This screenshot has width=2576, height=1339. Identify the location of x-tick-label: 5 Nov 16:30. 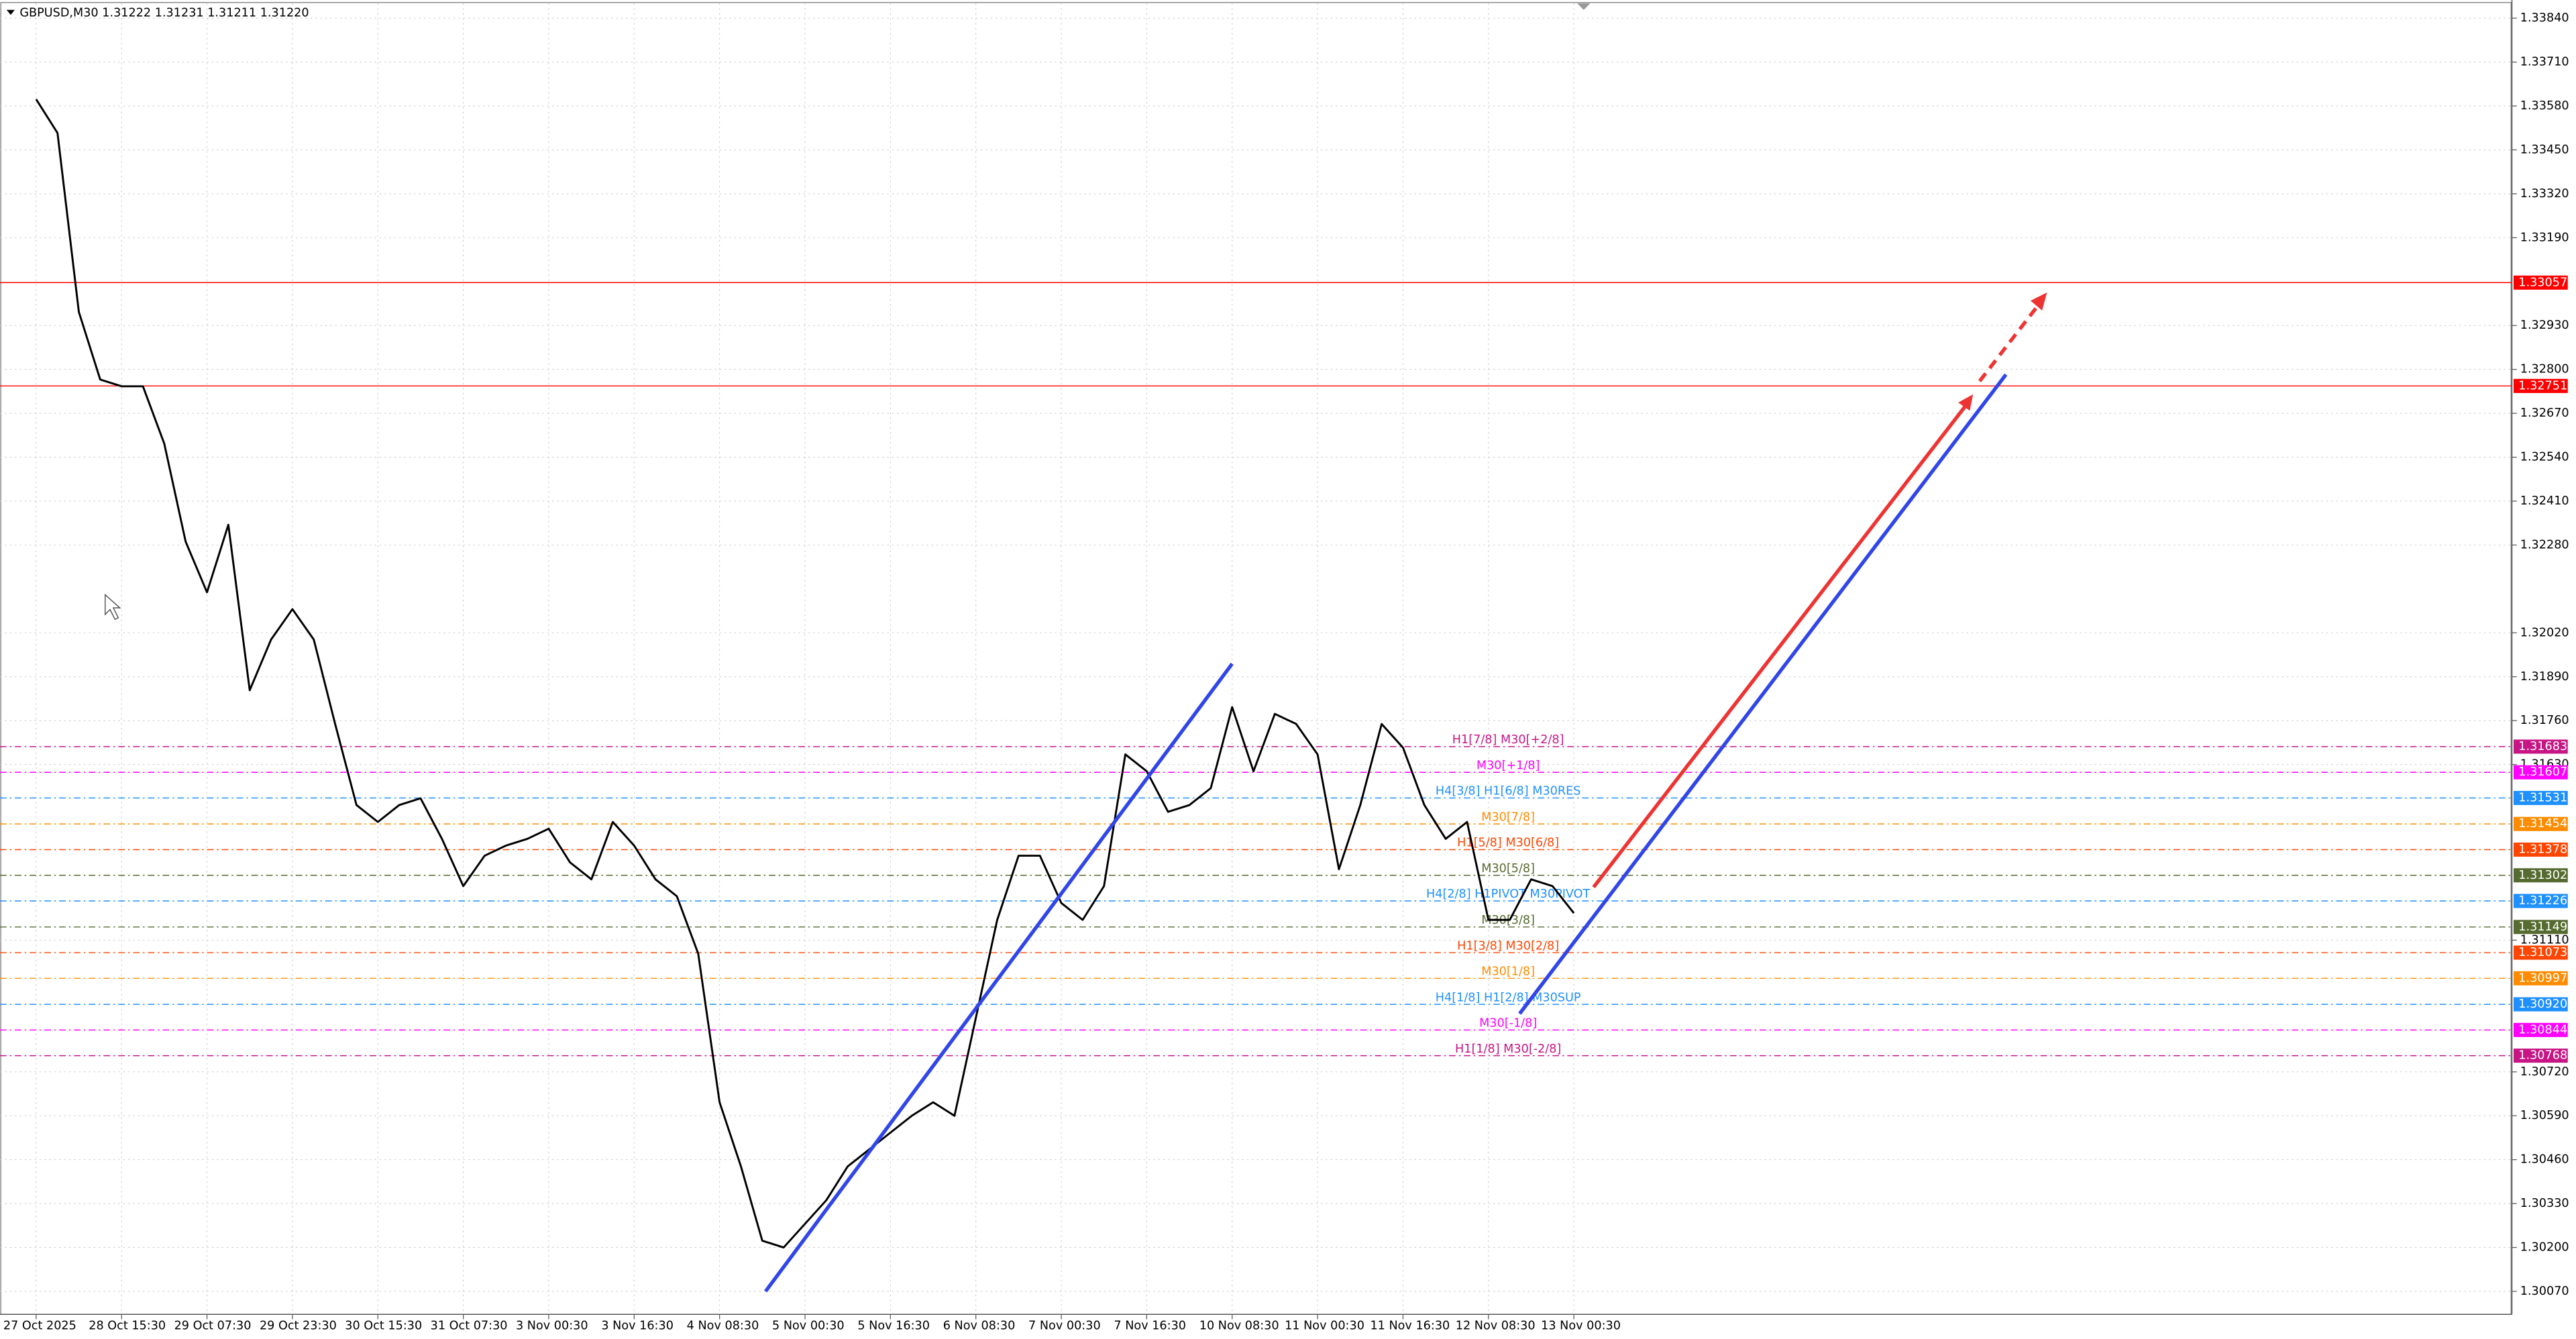
(893, 1325).